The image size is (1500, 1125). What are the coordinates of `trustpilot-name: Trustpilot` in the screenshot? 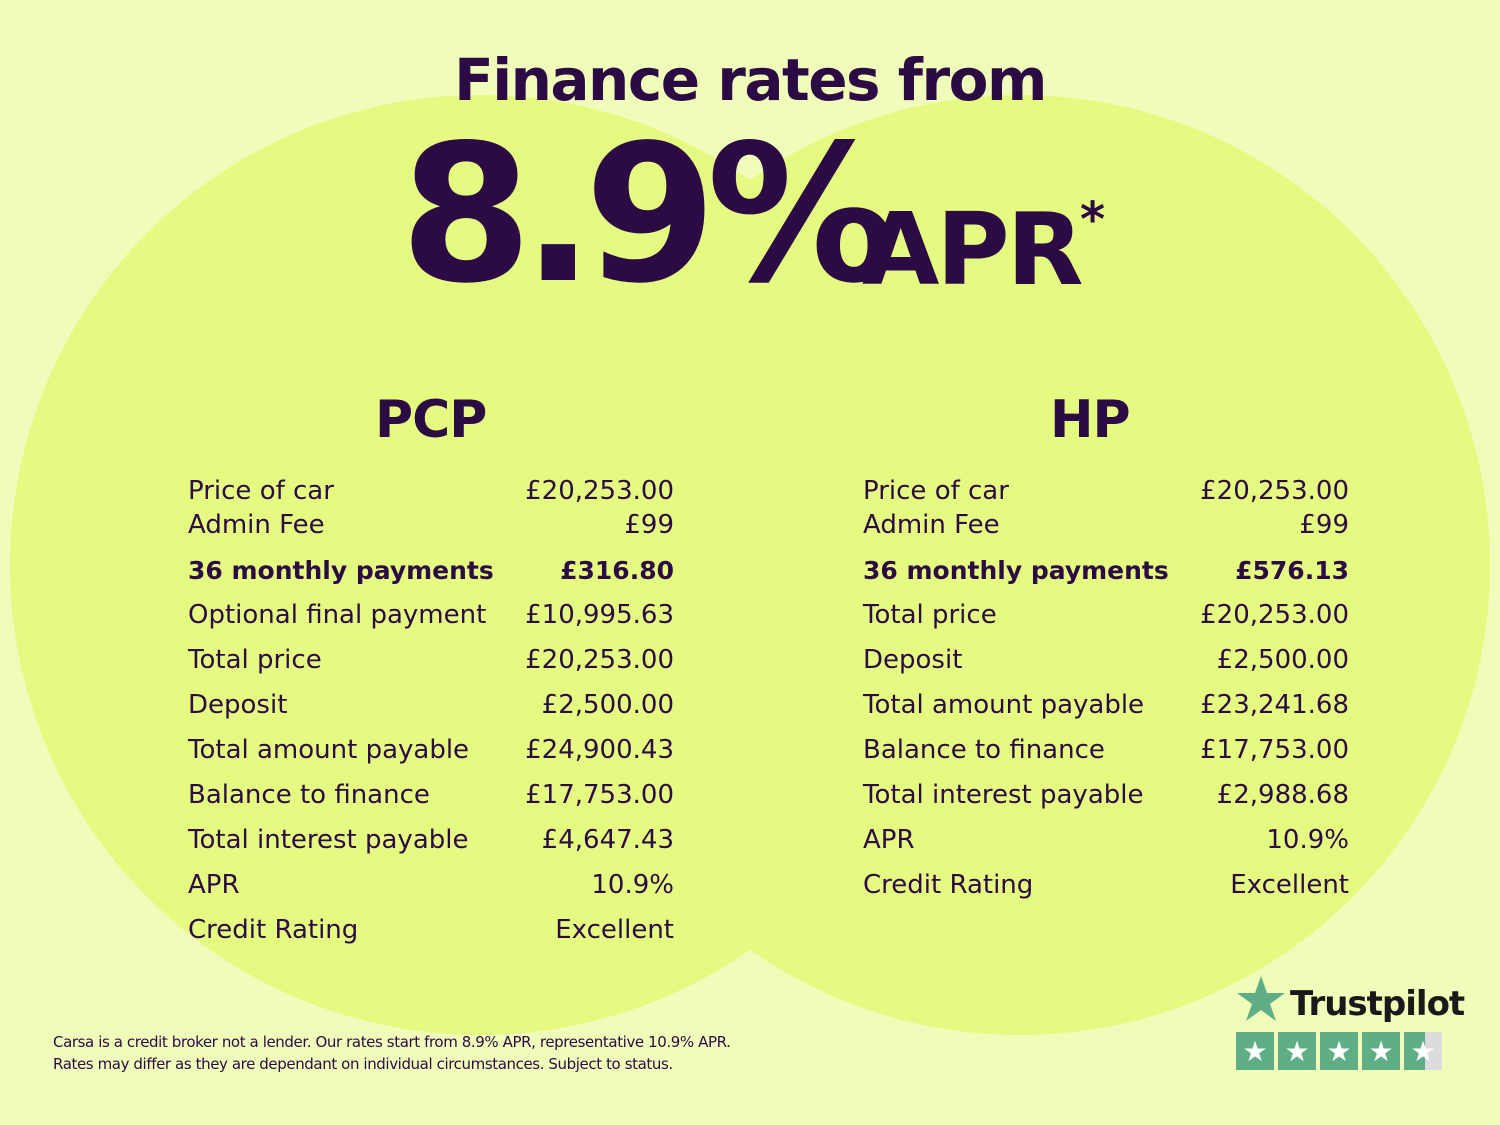 It's located at (1377, 1004).